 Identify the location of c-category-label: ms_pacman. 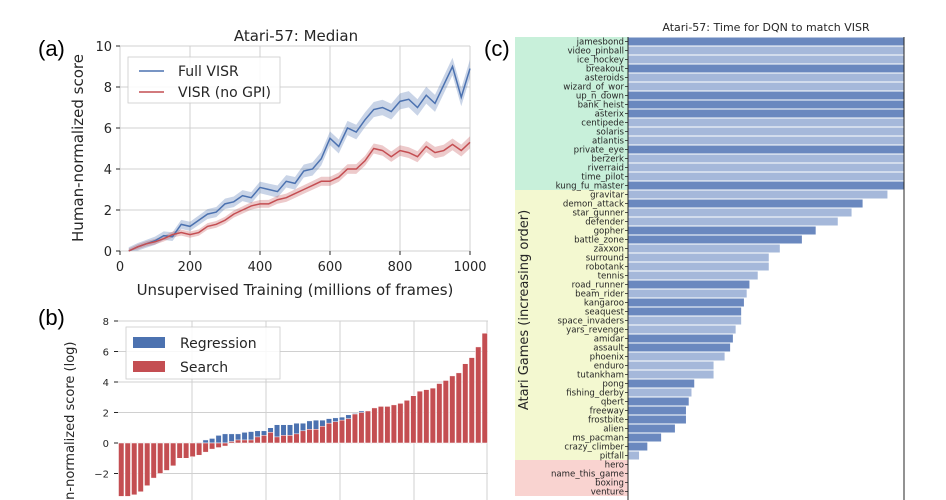
(598, 439).